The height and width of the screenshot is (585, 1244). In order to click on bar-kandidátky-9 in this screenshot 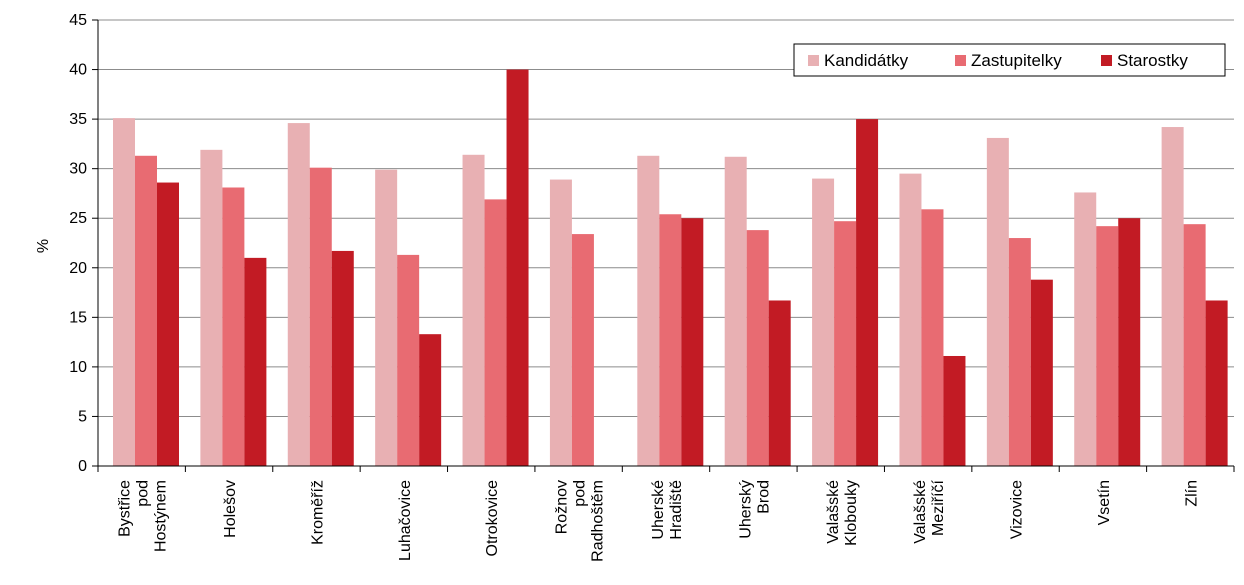, I will do `click(910, 319)`.